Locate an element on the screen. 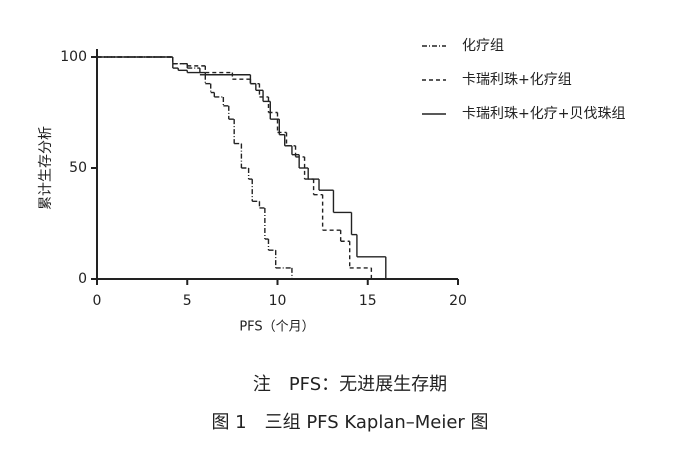  caption: 图 1 三组 PFS Kaplan–Meier 图 is located at coordinates (349, 422).